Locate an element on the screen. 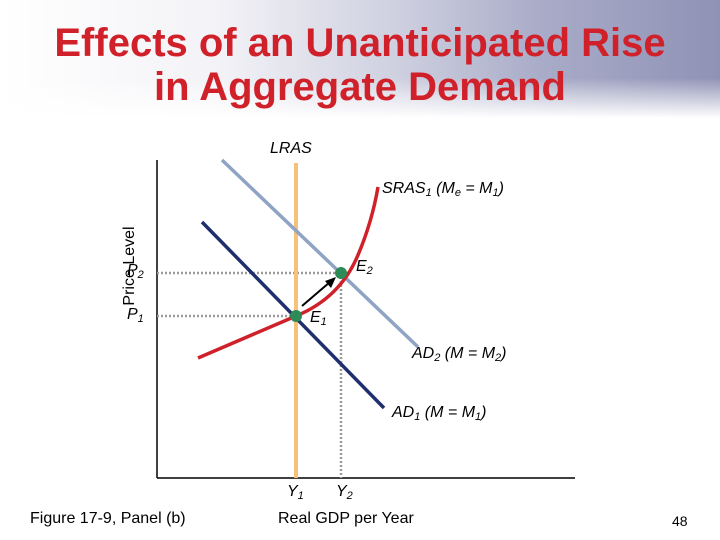  ad1-label-main: AD is located at coordinates (403, 412).